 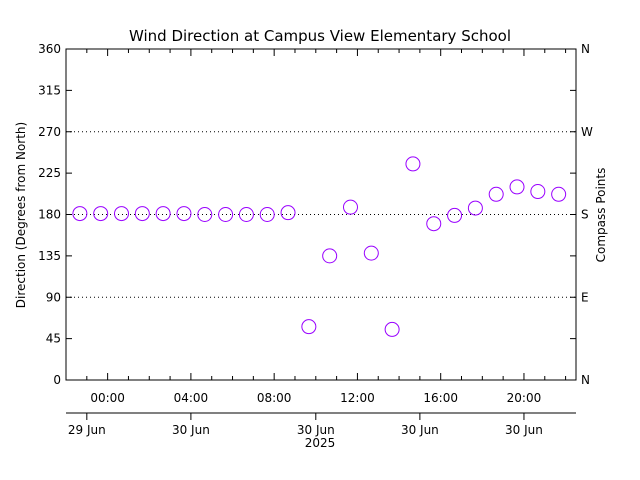 What do you see at coordinates (107, 398) in the screenshot?
I see `x-tick-label: 00:00` at bounding box center [107, 398].